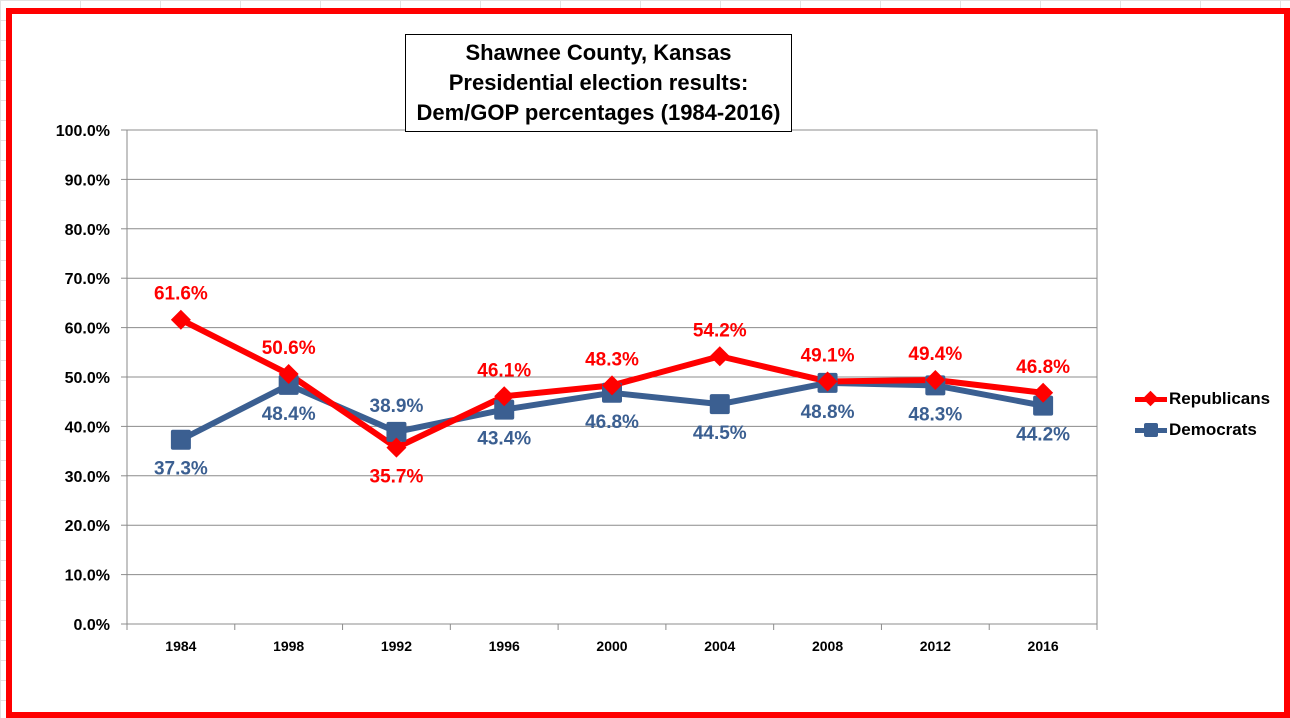  What do you see at coordinates (1151, 430) in the screenshot?
I see `legend-swatch-democrats` at bounding box center [1151, 430].